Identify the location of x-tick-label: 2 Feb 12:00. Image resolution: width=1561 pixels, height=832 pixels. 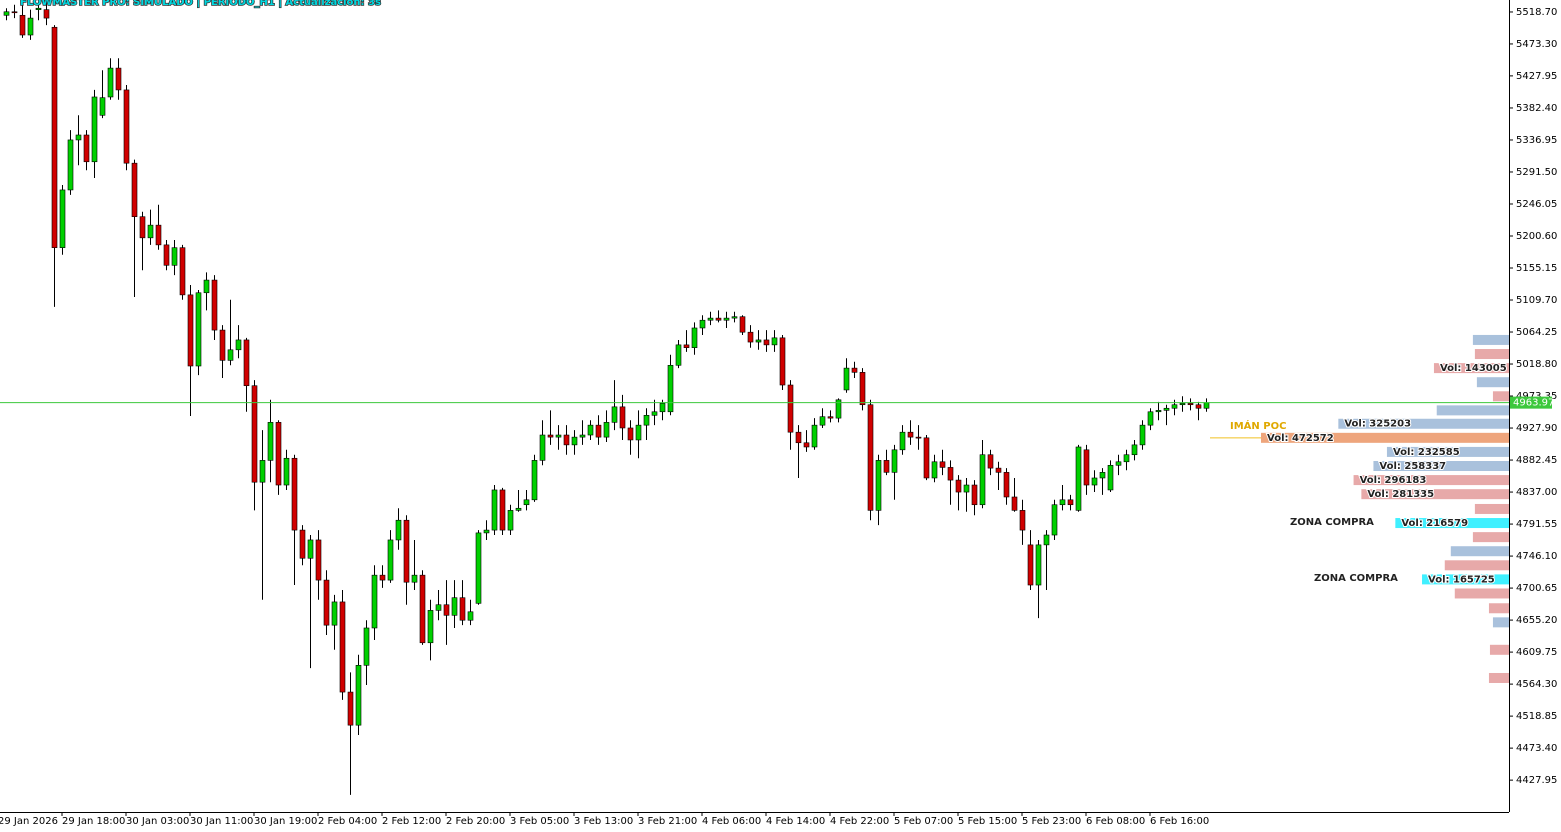
(411, 821).